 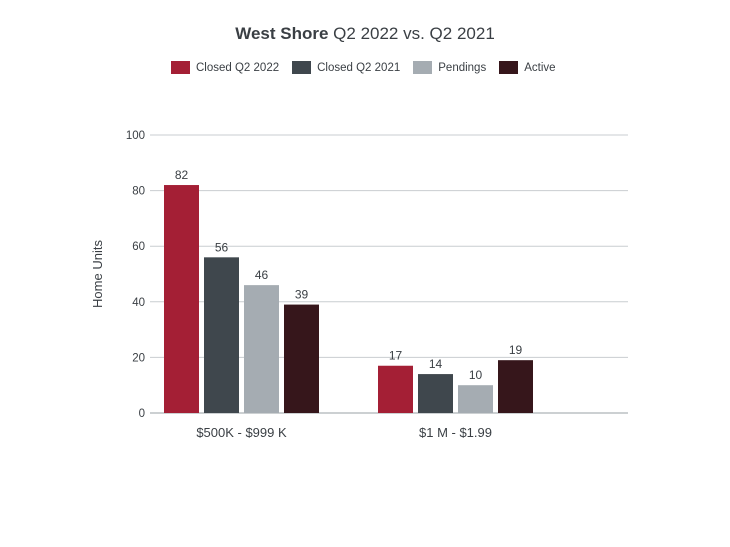 I want to click on chart-title: West Shore Q2 2022 vs. Q2 2021, so click(x=365, y=34).